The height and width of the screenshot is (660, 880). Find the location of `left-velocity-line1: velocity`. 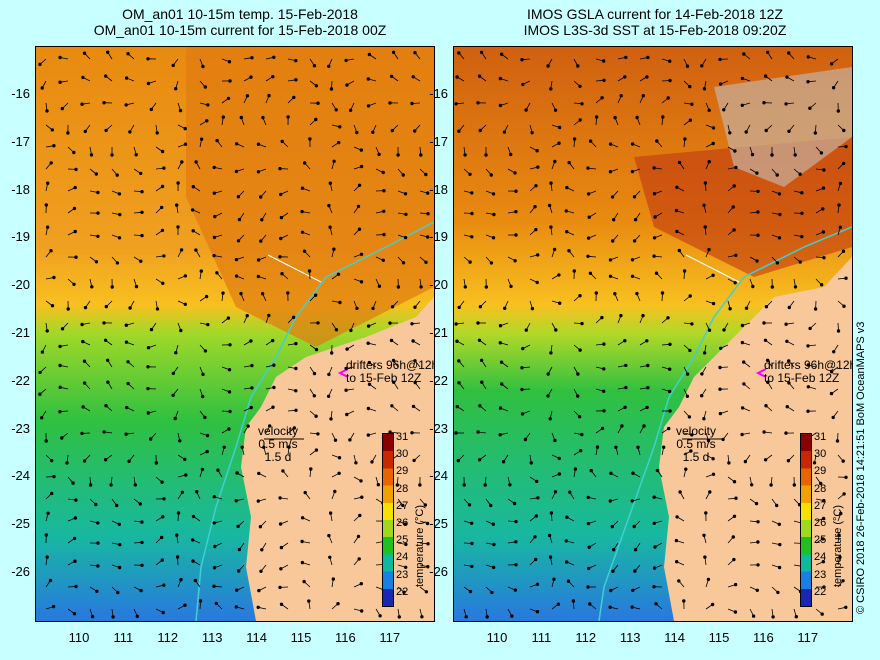

left-velocity-line1: velocity is located at coordinates (278, 431).